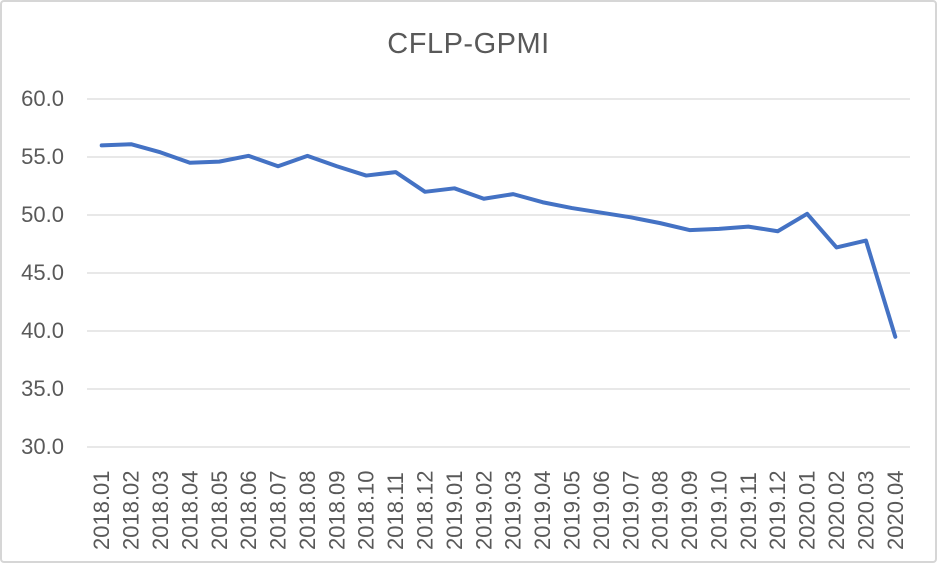 This screenshot has height=563, width=937. Describe the element at coordinates (248, 510) in the screenshot. I see `x-tick-label: 2018.06` at that location.